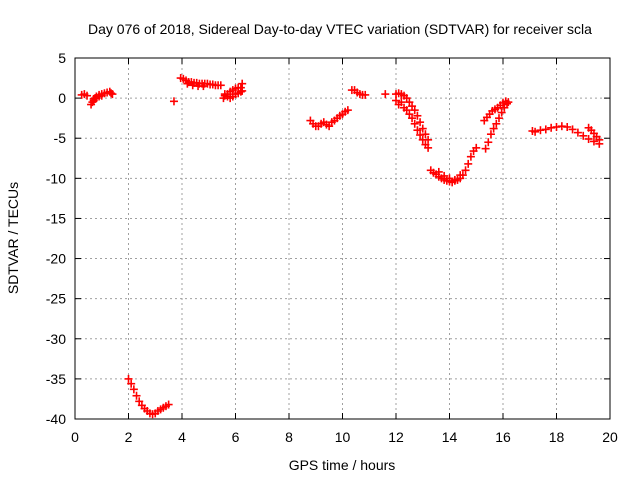  I want to click on y-tick-label: 5, so click(62, 58).